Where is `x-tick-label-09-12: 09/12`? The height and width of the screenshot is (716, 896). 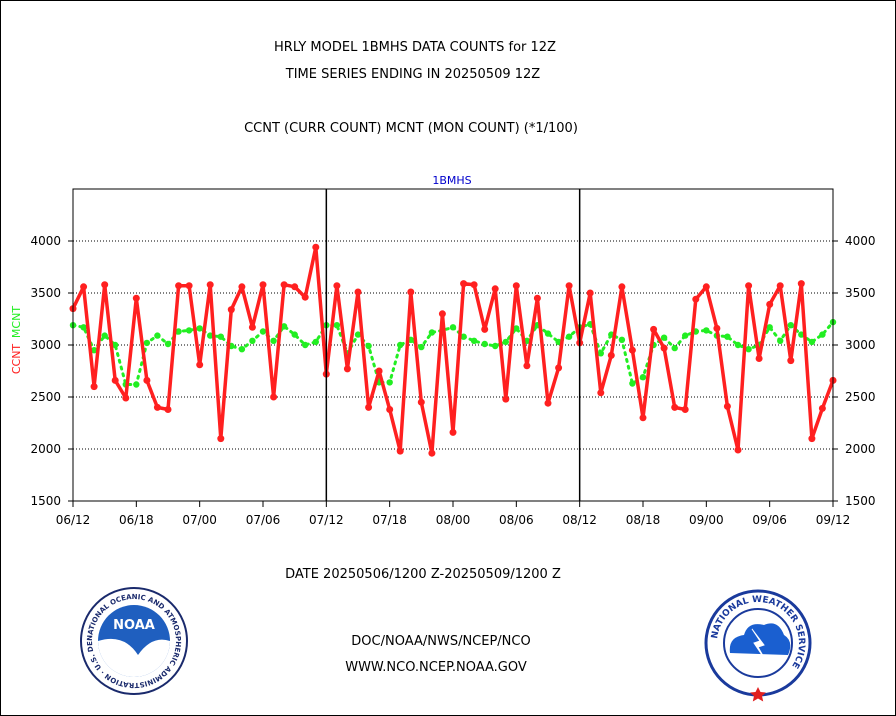
x-tick-label-09-12: 09/12 is located at coordinates (833, 520).